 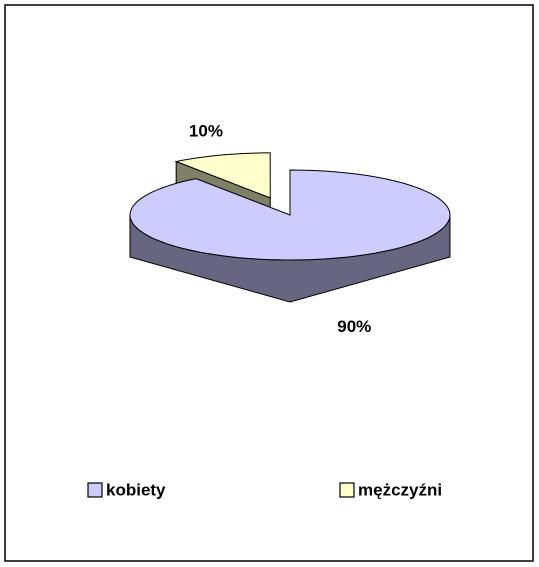 I want to click on legend-label: kobiety, so click(x=136, y=489).